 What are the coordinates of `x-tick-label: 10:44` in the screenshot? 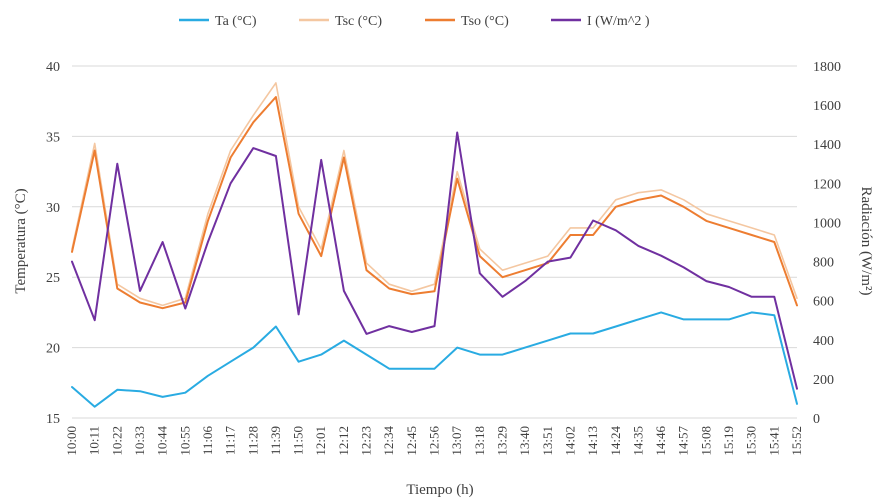 It's located at (162, 441).